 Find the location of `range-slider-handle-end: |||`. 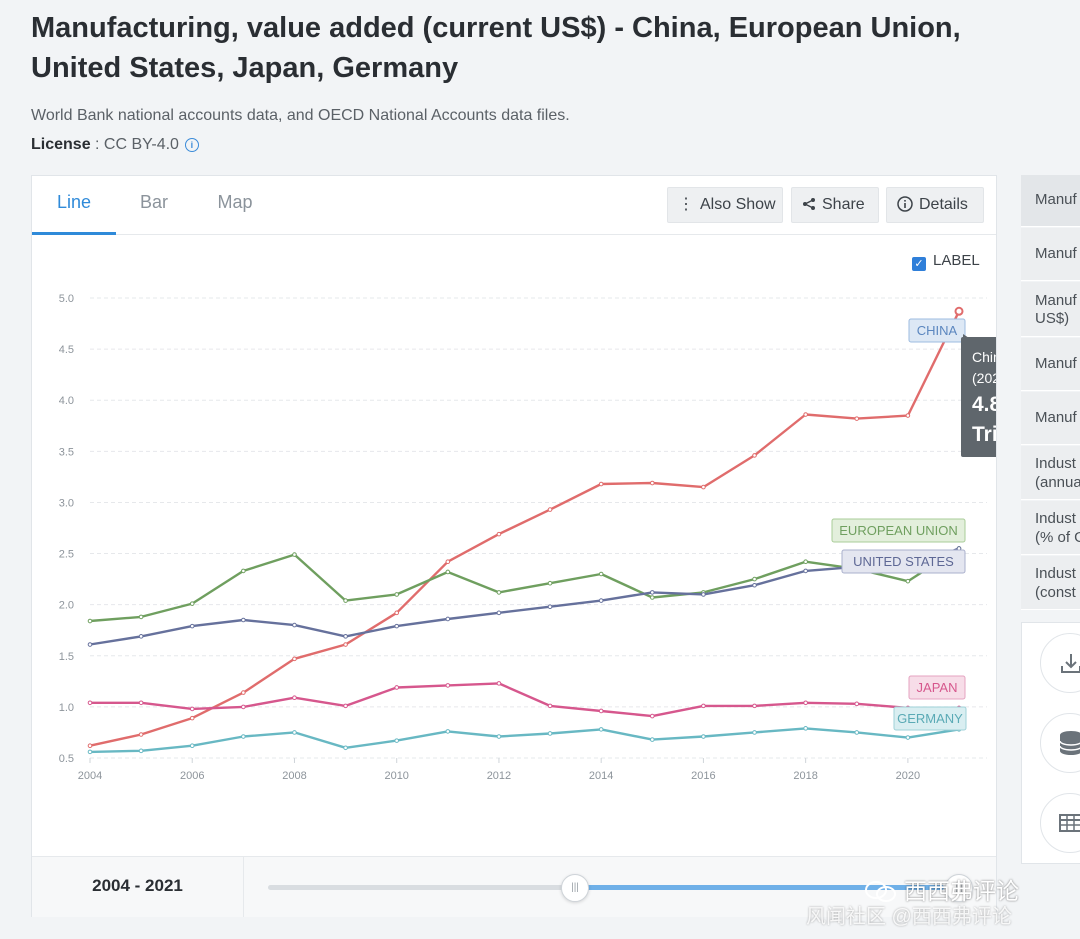

range-slider-handle-end: ||| is located at coordinates (959, 888).